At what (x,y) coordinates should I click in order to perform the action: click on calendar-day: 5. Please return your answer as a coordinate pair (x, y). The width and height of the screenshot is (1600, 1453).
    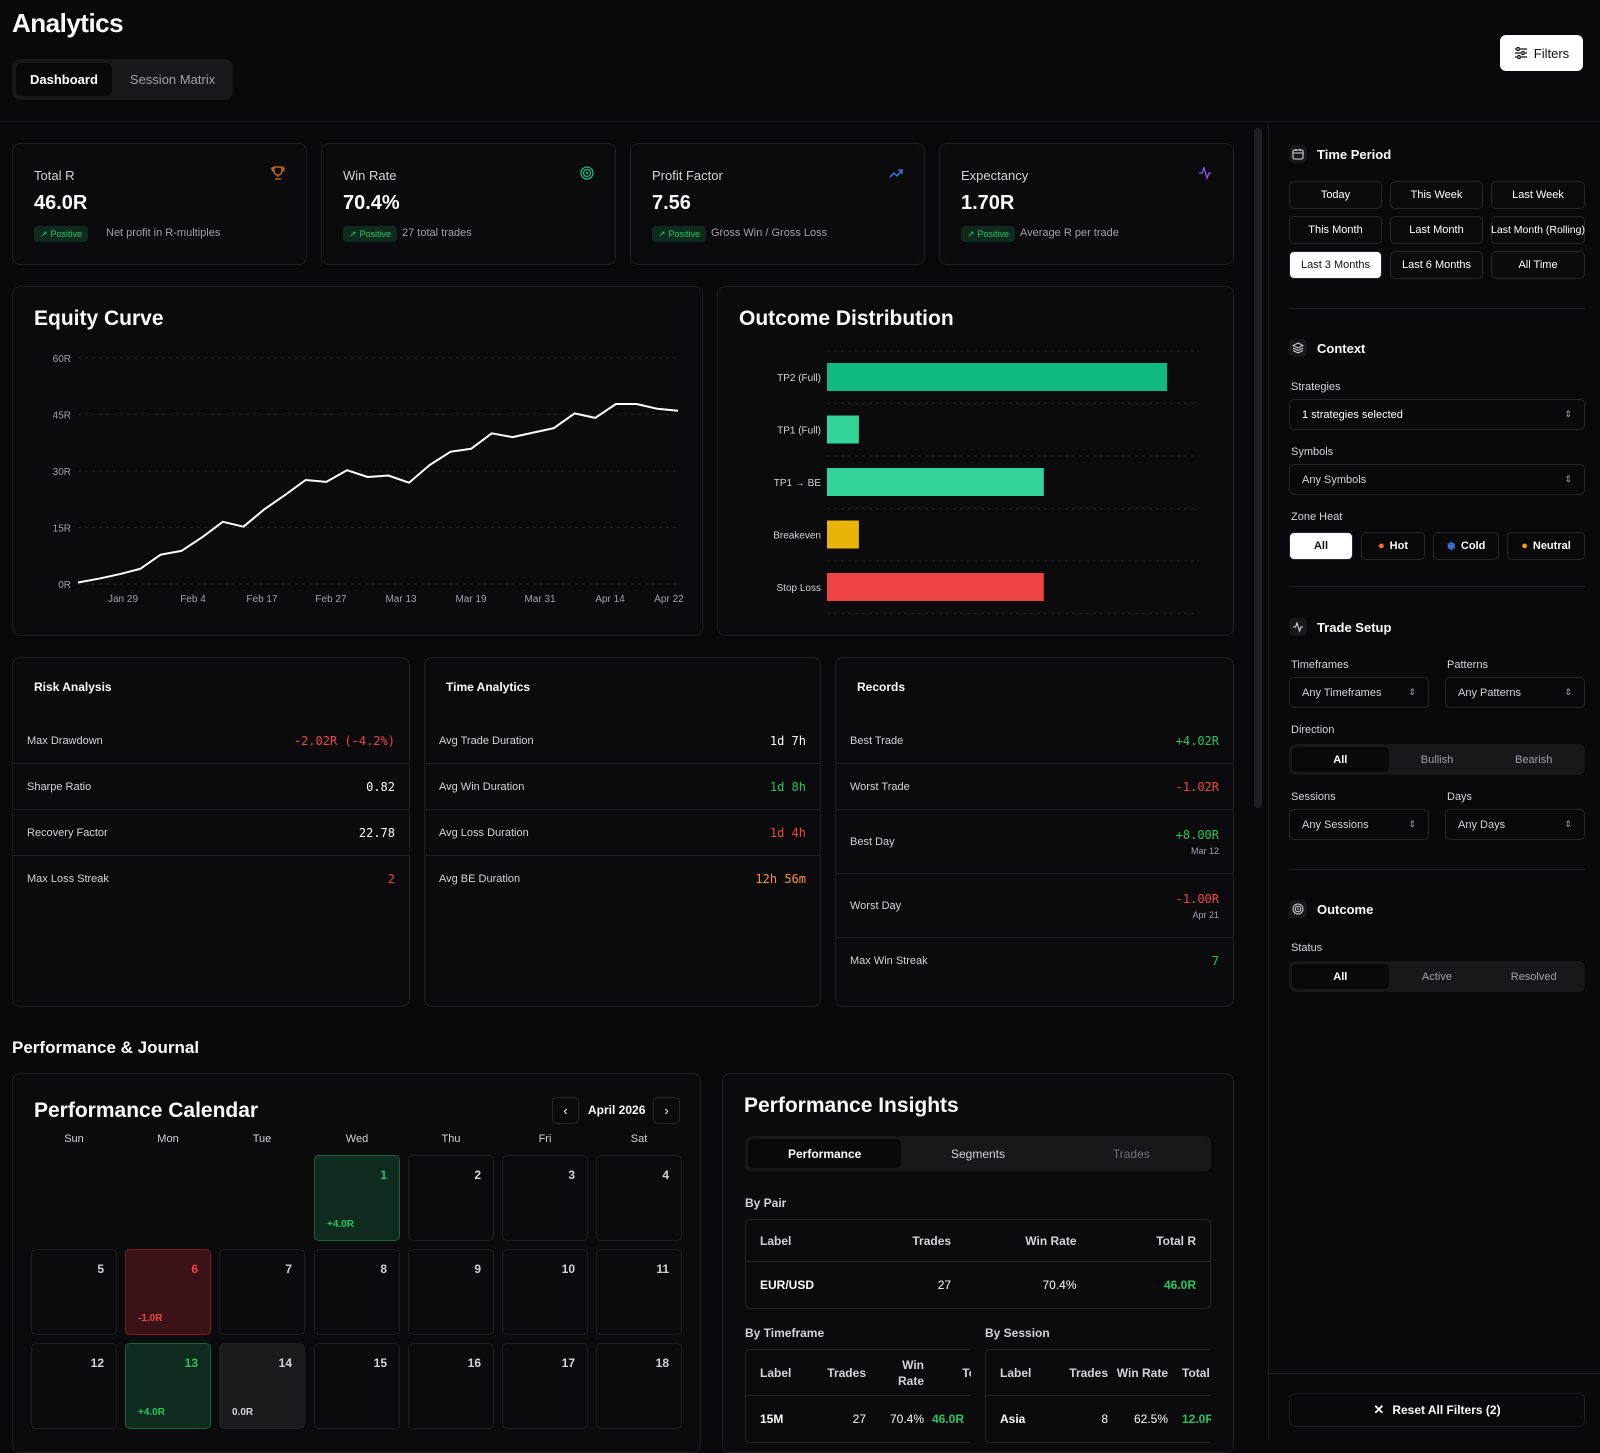
    Looking at the image, I should click on (74, 1292).